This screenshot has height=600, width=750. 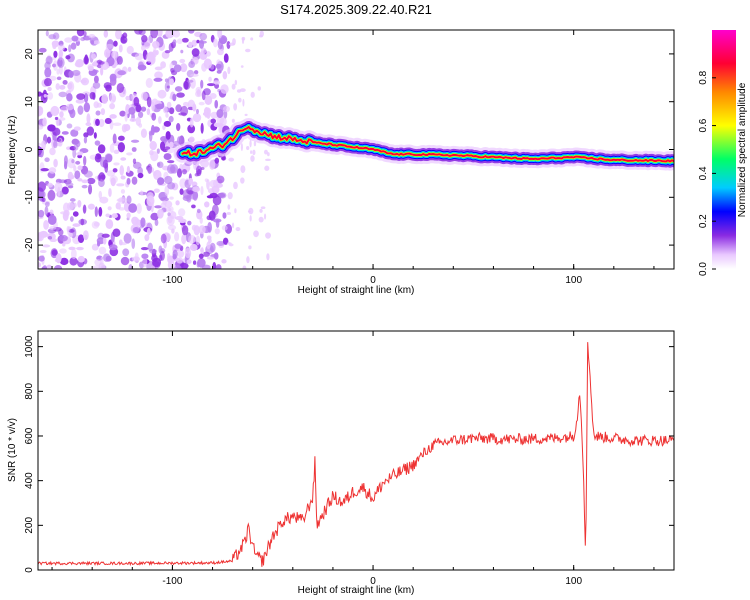 What do you see at coordinates (703, 221) in the screenshot?
I see `colorbar-tick-label: 0.2` at bounding box center [703, 221].